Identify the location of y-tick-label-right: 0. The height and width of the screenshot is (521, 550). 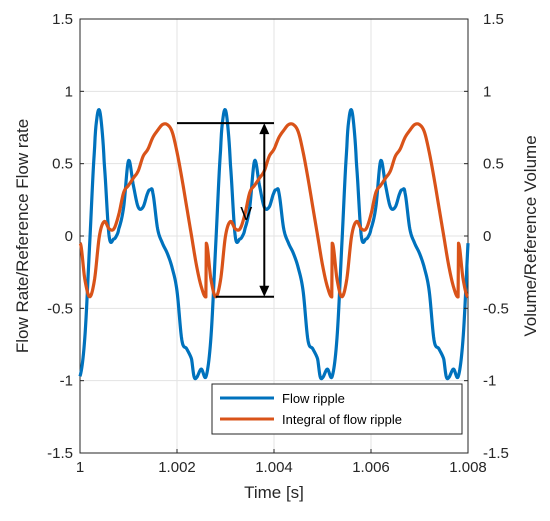
(487, 236).